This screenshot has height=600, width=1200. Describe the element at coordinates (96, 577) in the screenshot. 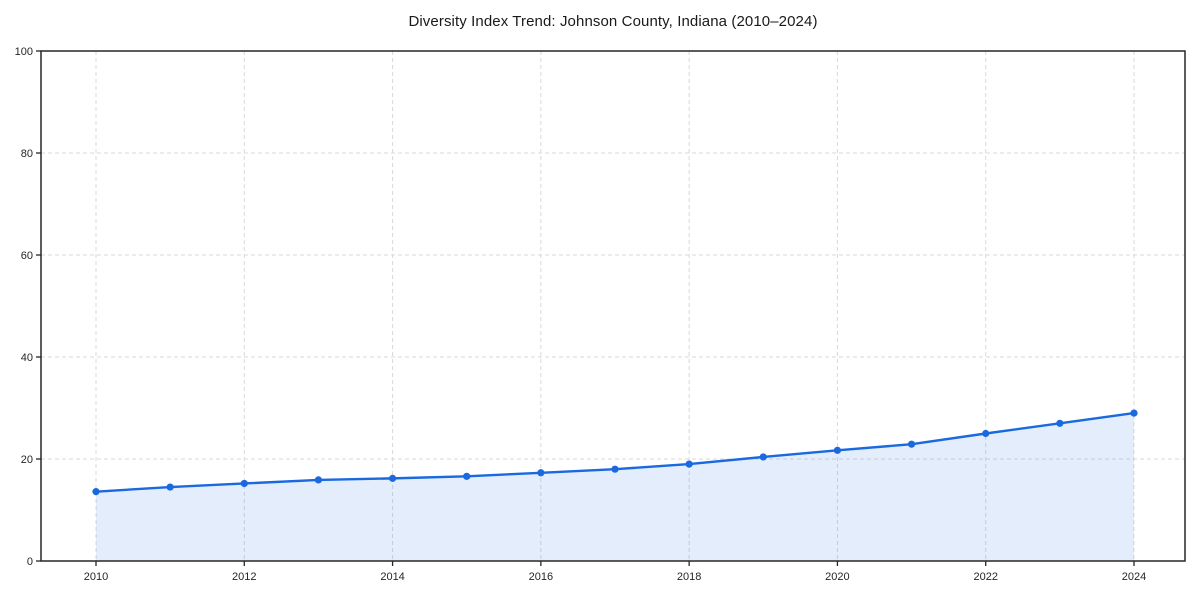

I see `x-tick-label: 2010` at that location.